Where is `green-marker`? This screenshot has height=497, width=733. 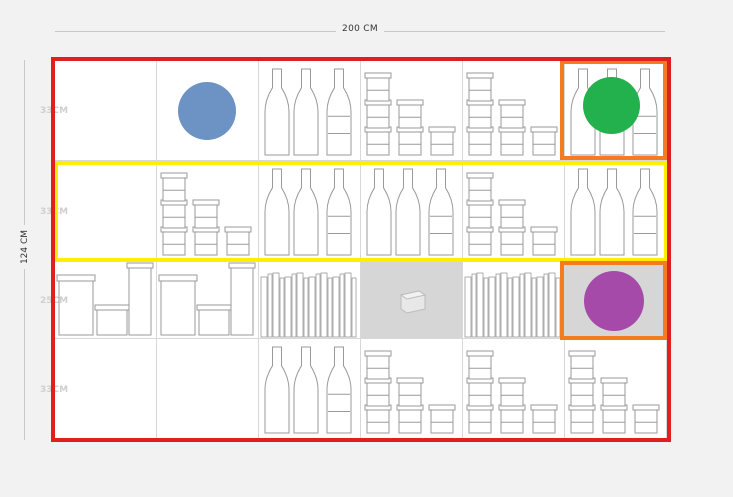
green-marker is located at coordinates (611, 105).